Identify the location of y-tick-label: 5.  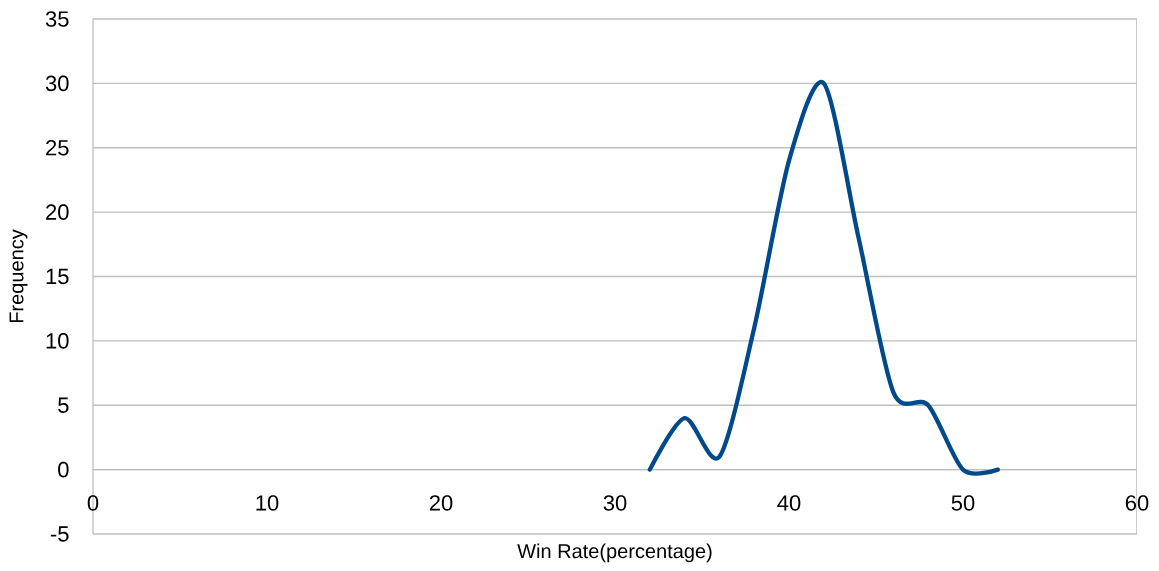
(63, 405).